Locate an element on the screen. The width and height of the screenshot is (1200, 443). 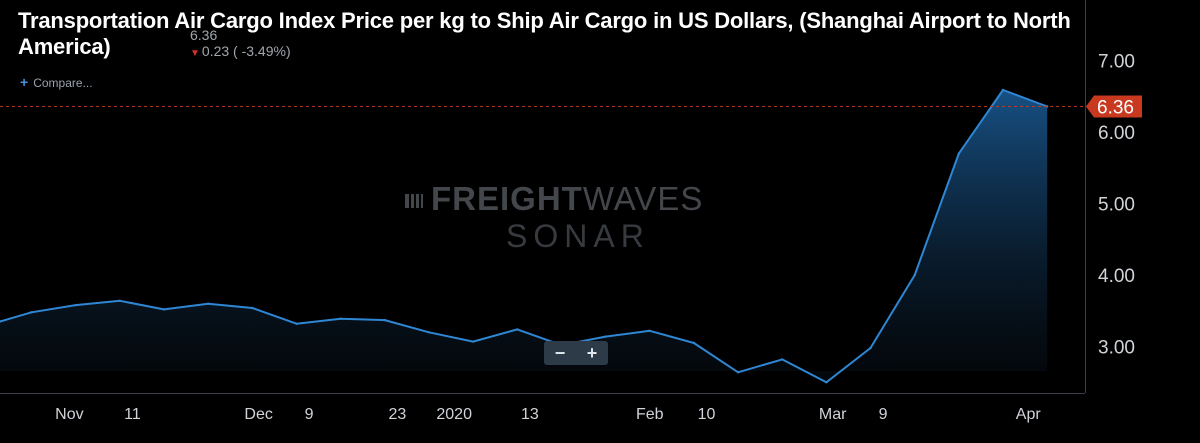
zoom-in-button: + is located at coordinates (592, 353).